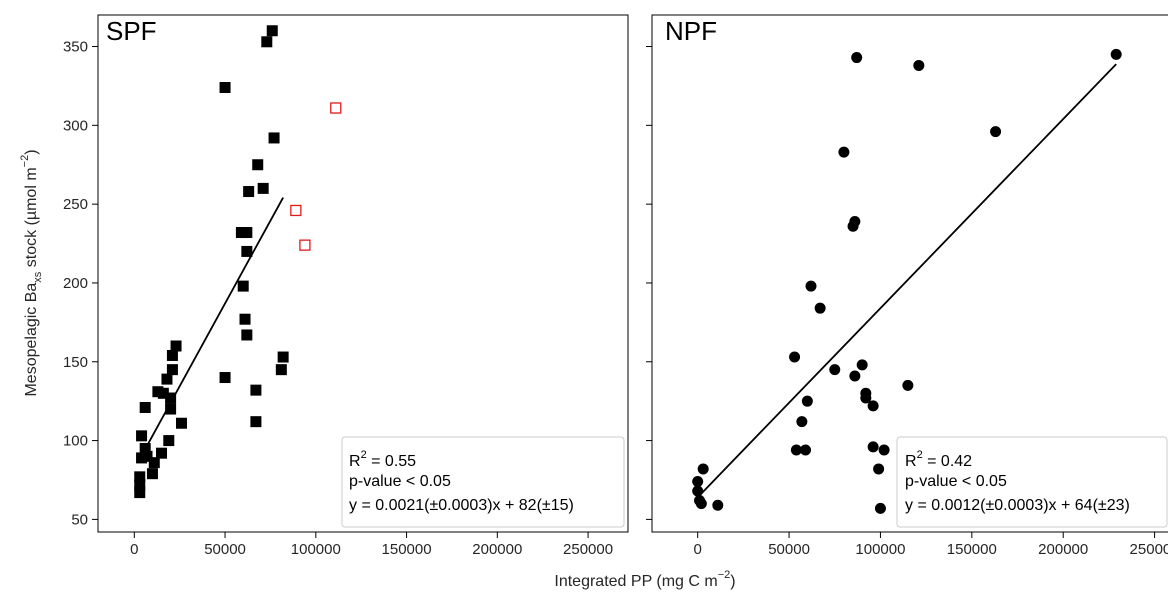 The height and width of the screenshot is (594, 1168). What do you see at coordinates (75, 204) in the screenshot?
I see `spf-y-tick-label: 250` at bounding box center [75, 204].